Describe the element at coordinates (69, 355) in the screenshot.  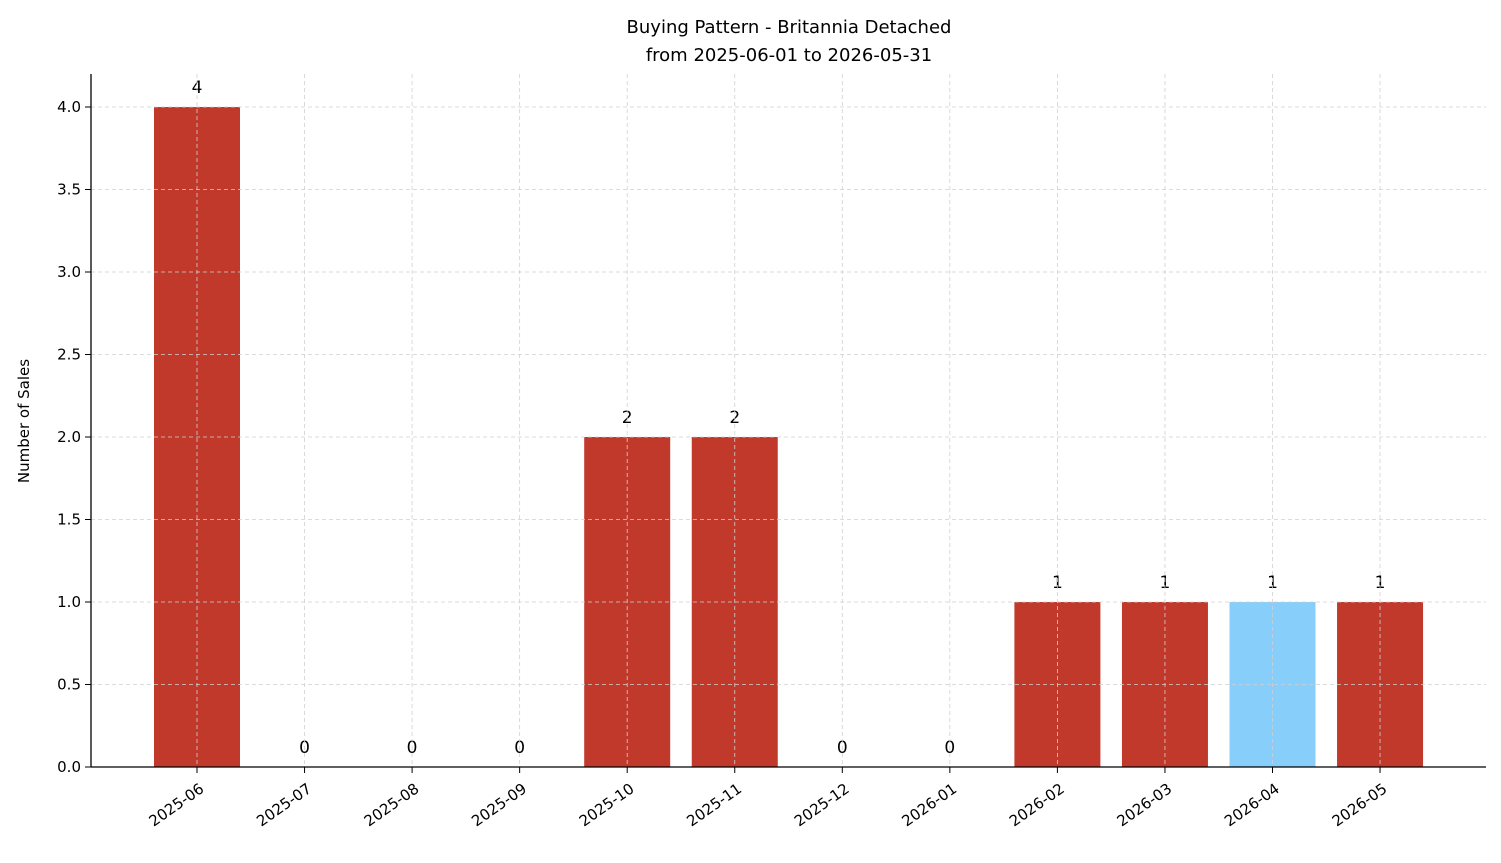
I see `y-tick-label: 2.5` at that location.